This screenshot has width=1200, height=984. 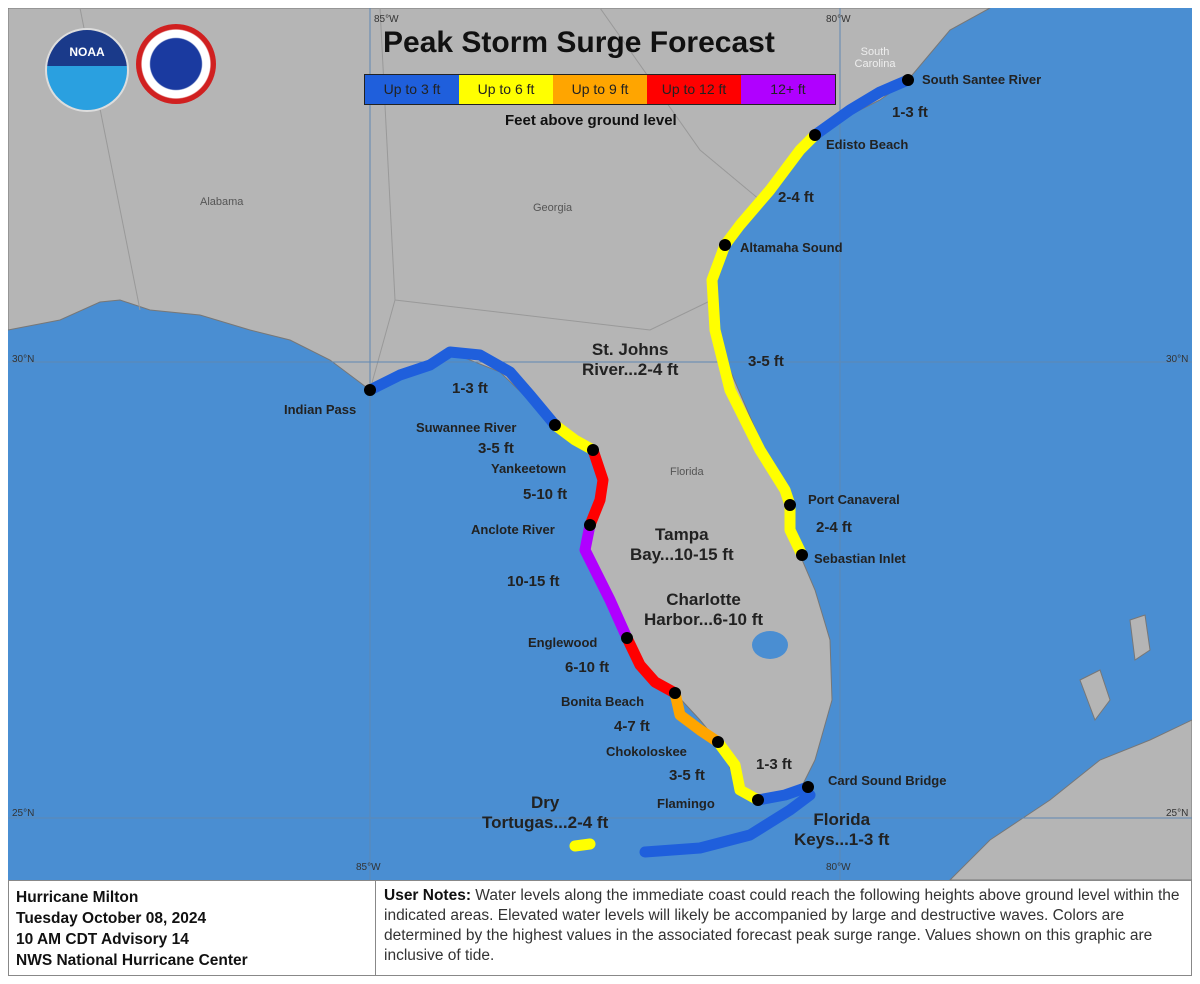 I want to click on area-label-florida-keys: Florida Keys...1-3 ft, so click(x=842, y=829).